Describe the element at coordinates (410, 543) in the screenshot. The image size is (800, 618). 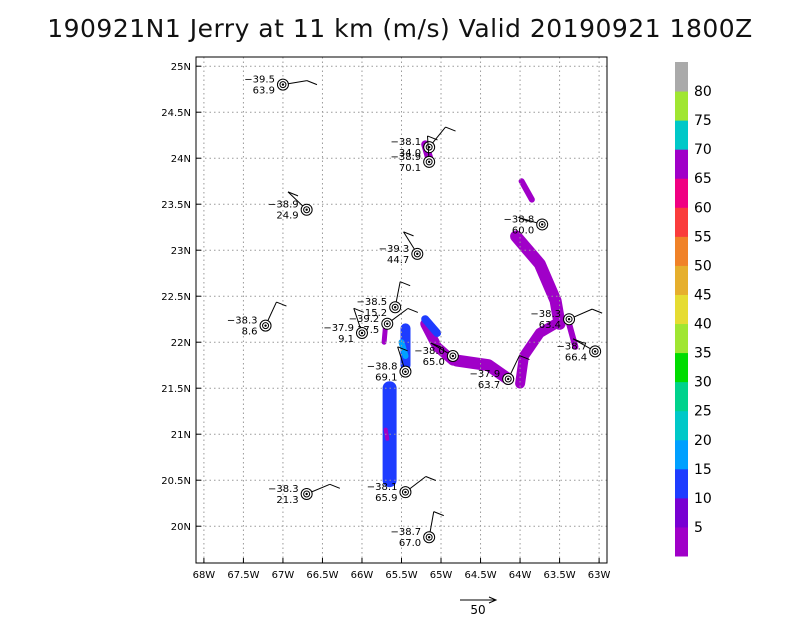
I see `speed-label: 67.0` at that location.